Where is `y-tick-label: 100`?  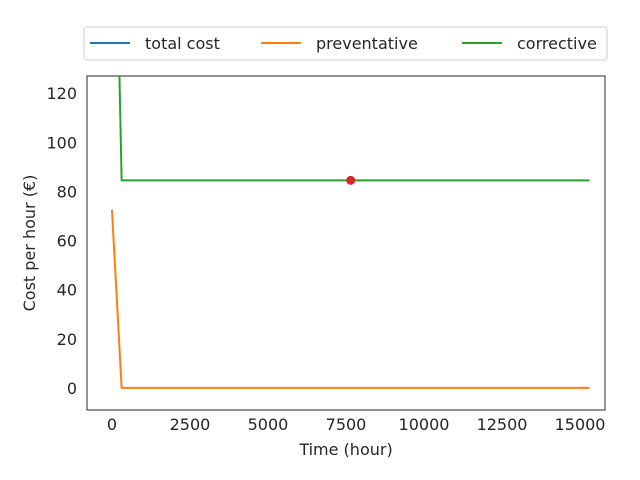 y-tick-label: 100 is located at coordinates (61, 142).